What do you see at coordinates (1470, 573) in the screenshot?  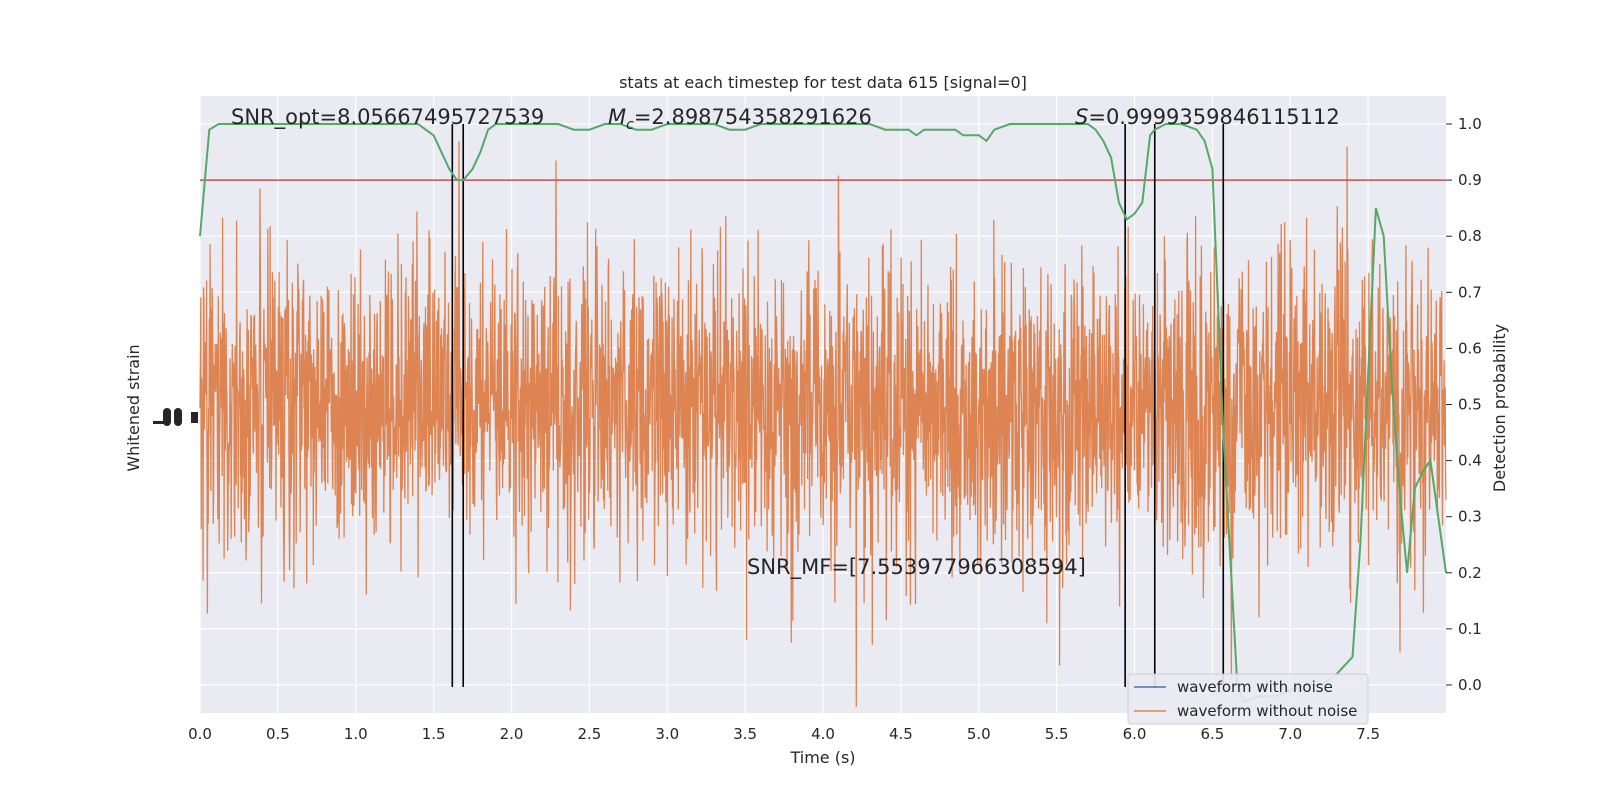 I see `y-tick-label: 0.2` at bounding box center [1470, 573].